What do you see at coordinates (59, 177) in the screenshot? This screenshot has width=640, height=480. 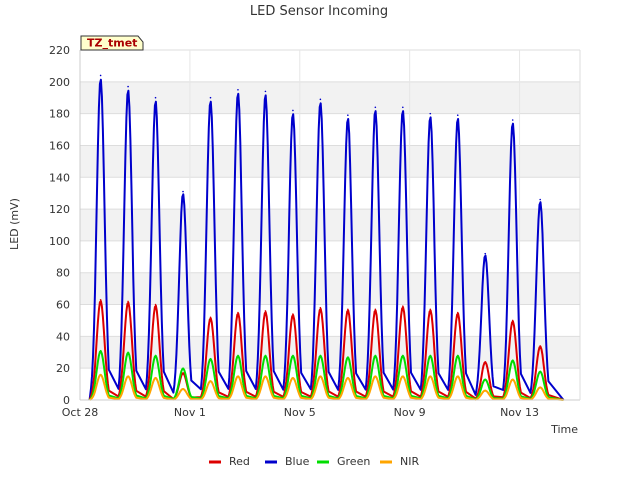 I see `y-tick-label: 140` at bounding box center [59, 177].